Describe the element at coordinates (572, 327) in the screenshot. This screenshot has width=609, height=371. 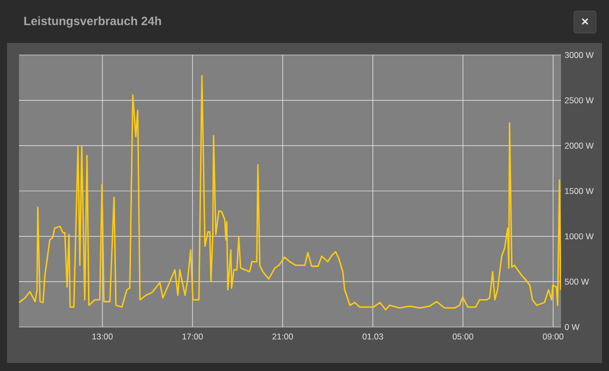
I see `y-tick-label: 0 W` at that location.